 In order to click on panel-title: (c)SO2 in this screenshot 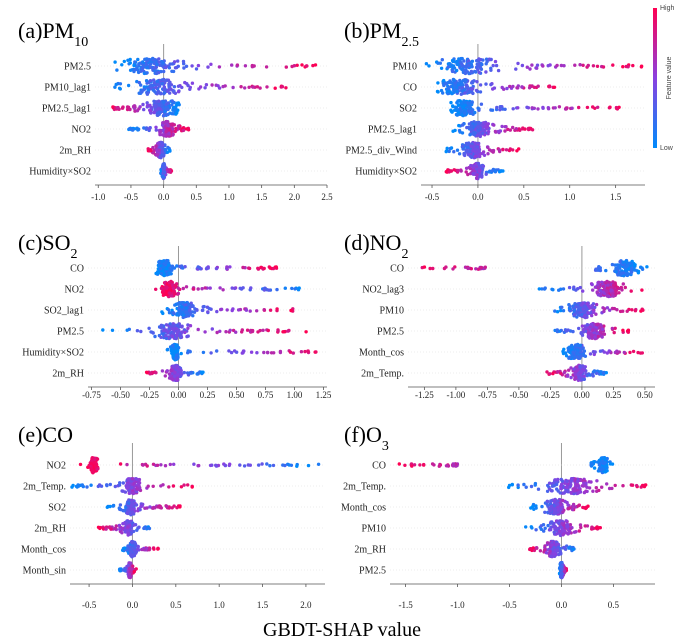, I will do `click(48, 246)`.